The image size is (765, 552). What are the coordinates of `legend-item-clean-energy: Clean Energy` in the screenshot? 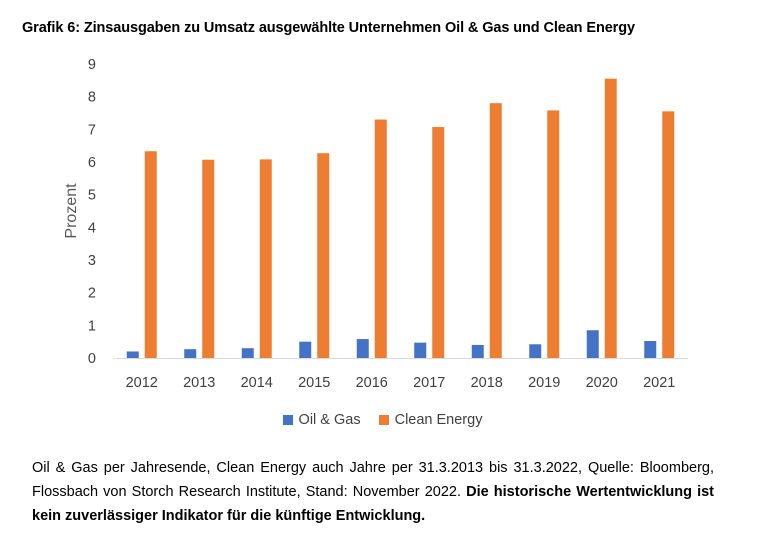 It's located at (430, 420).